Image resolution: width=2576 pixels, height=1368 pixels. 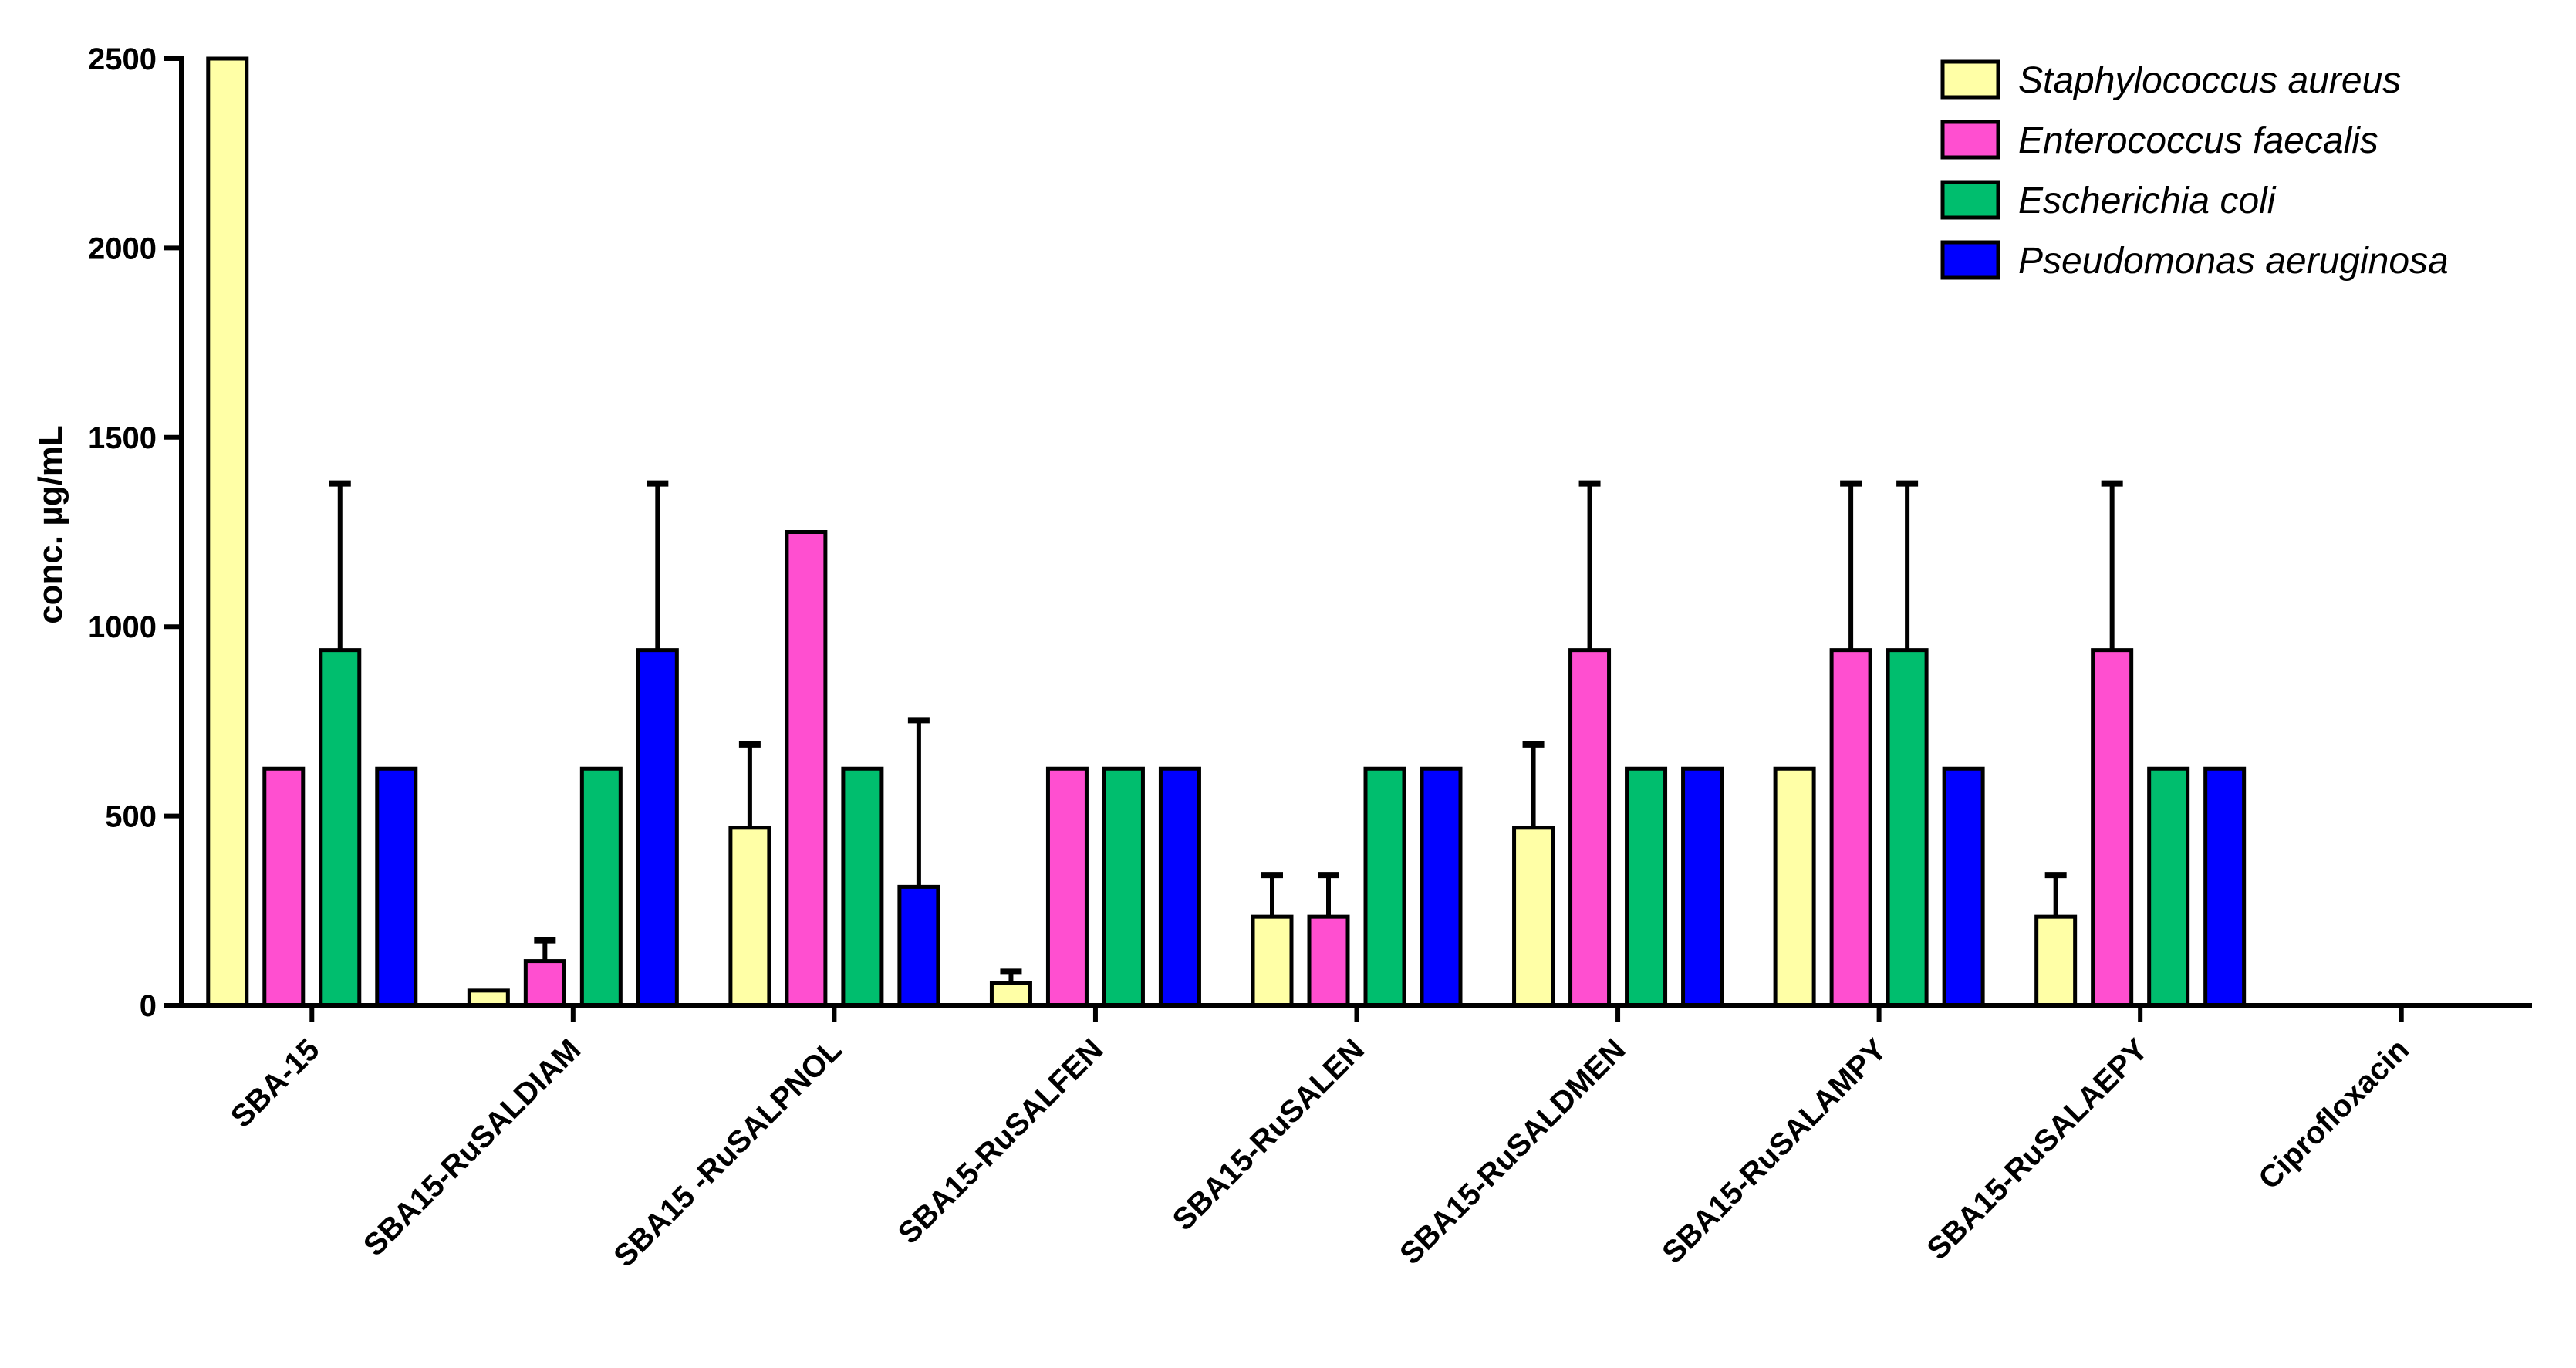 I want to click on y-axis-title: conc. µg/mL, so click(x=50, y=524).